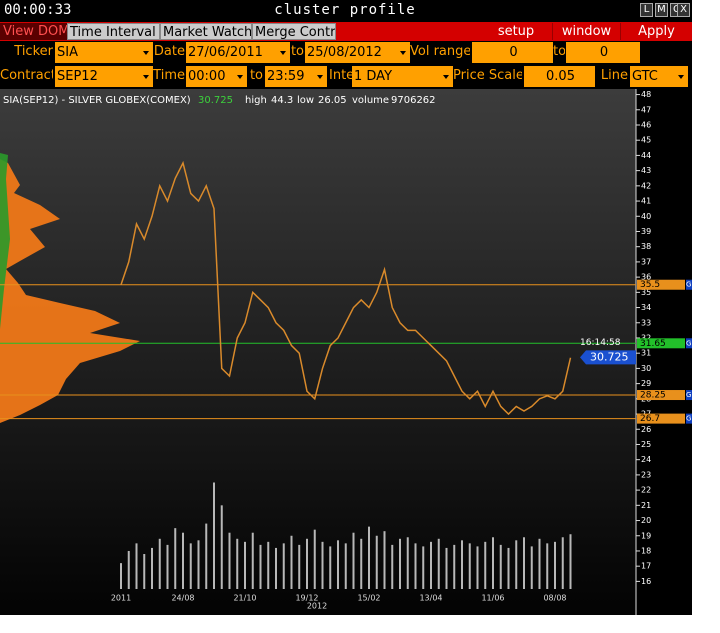  Describe the element at coordinates (661, 10) in the screenshot. I see `window-button: M` at that location.